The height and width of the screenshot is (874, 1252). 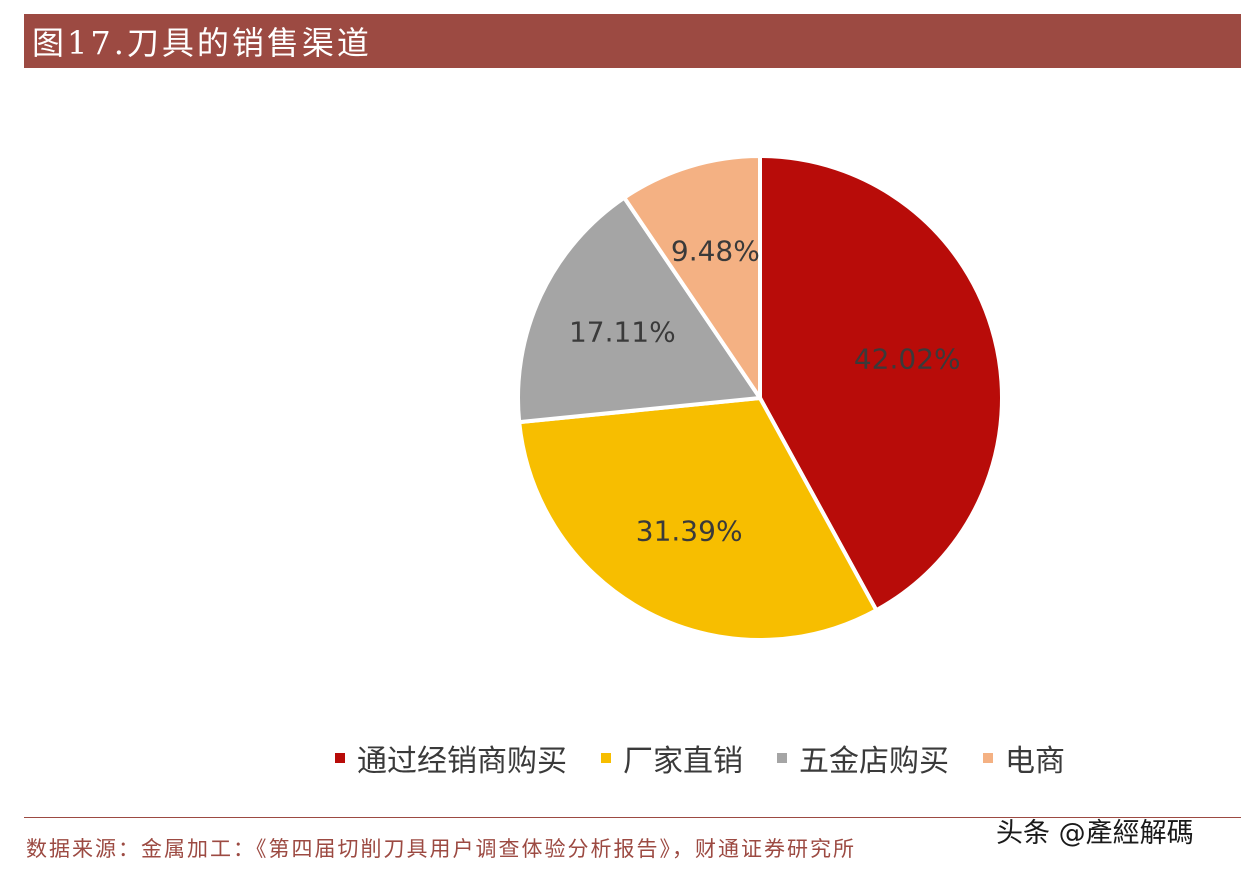 I want to click on source-divider, so click(x=632, y=817).